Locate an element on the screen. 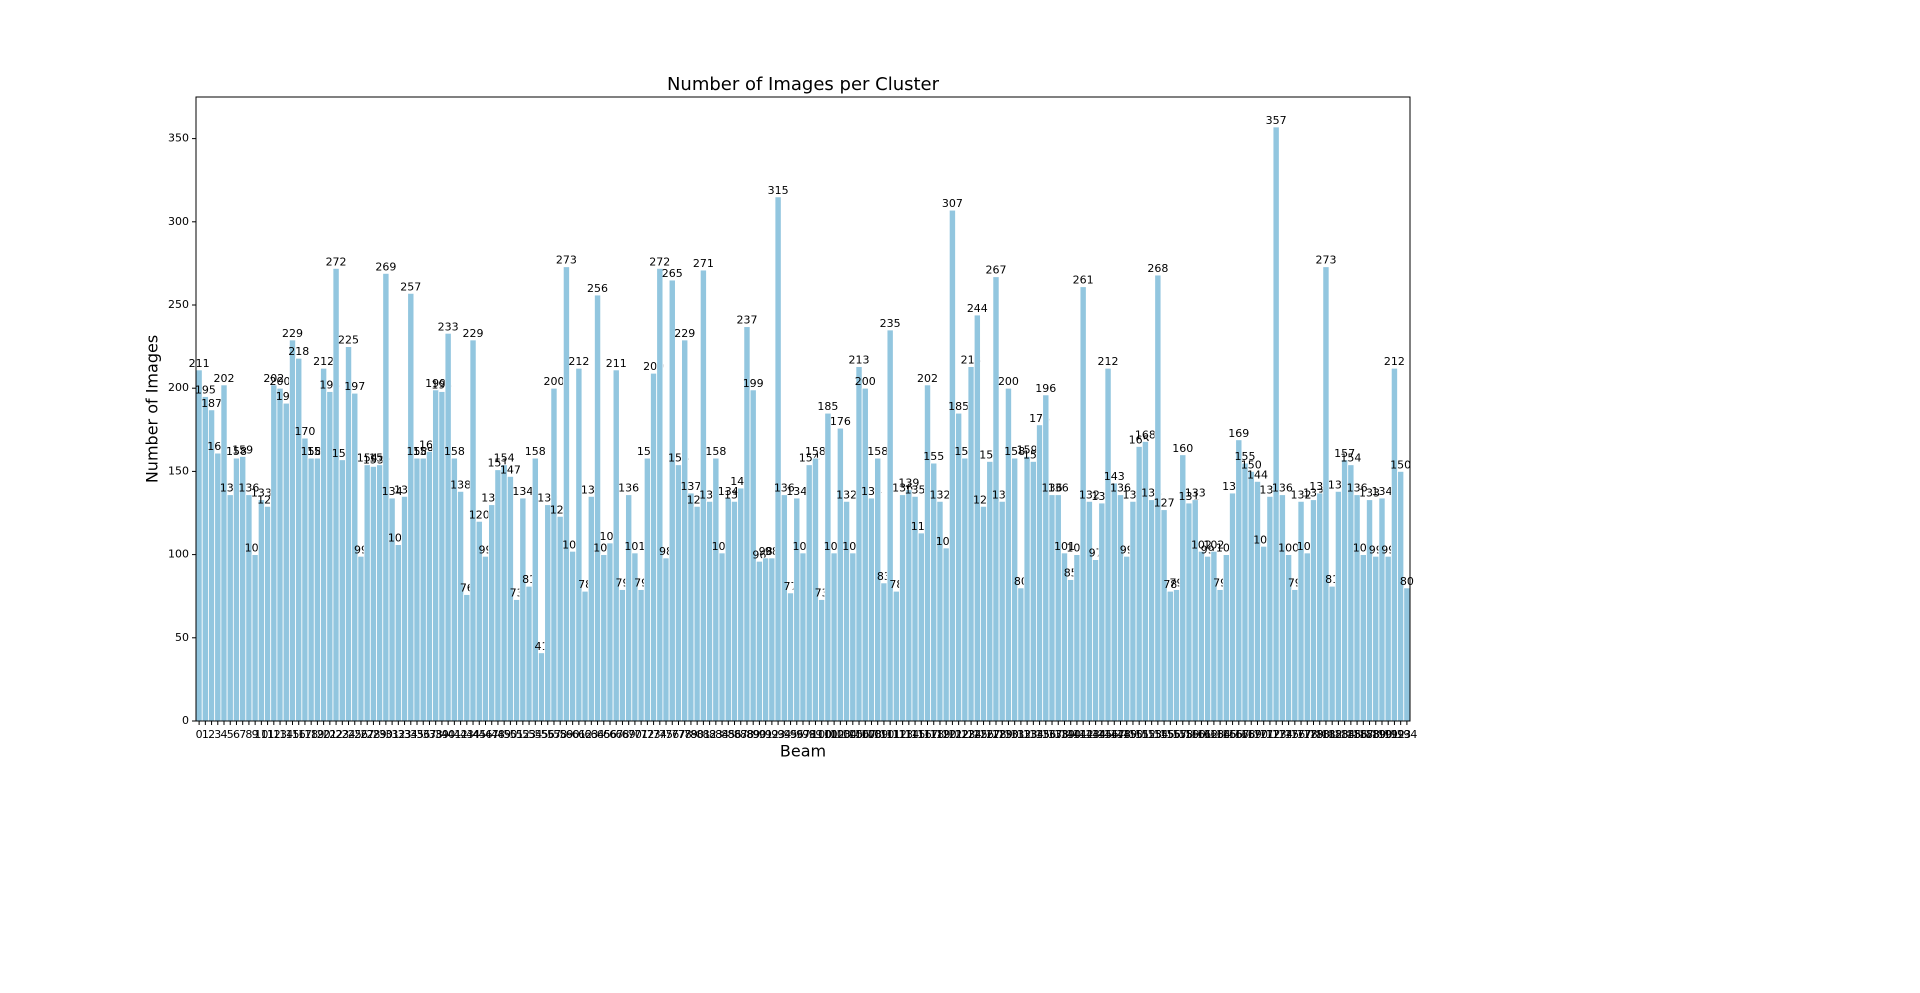 Image resolution: width=1920 pixels, height=993 pixels. value-label: 237 is located at coordinates (746, 320).